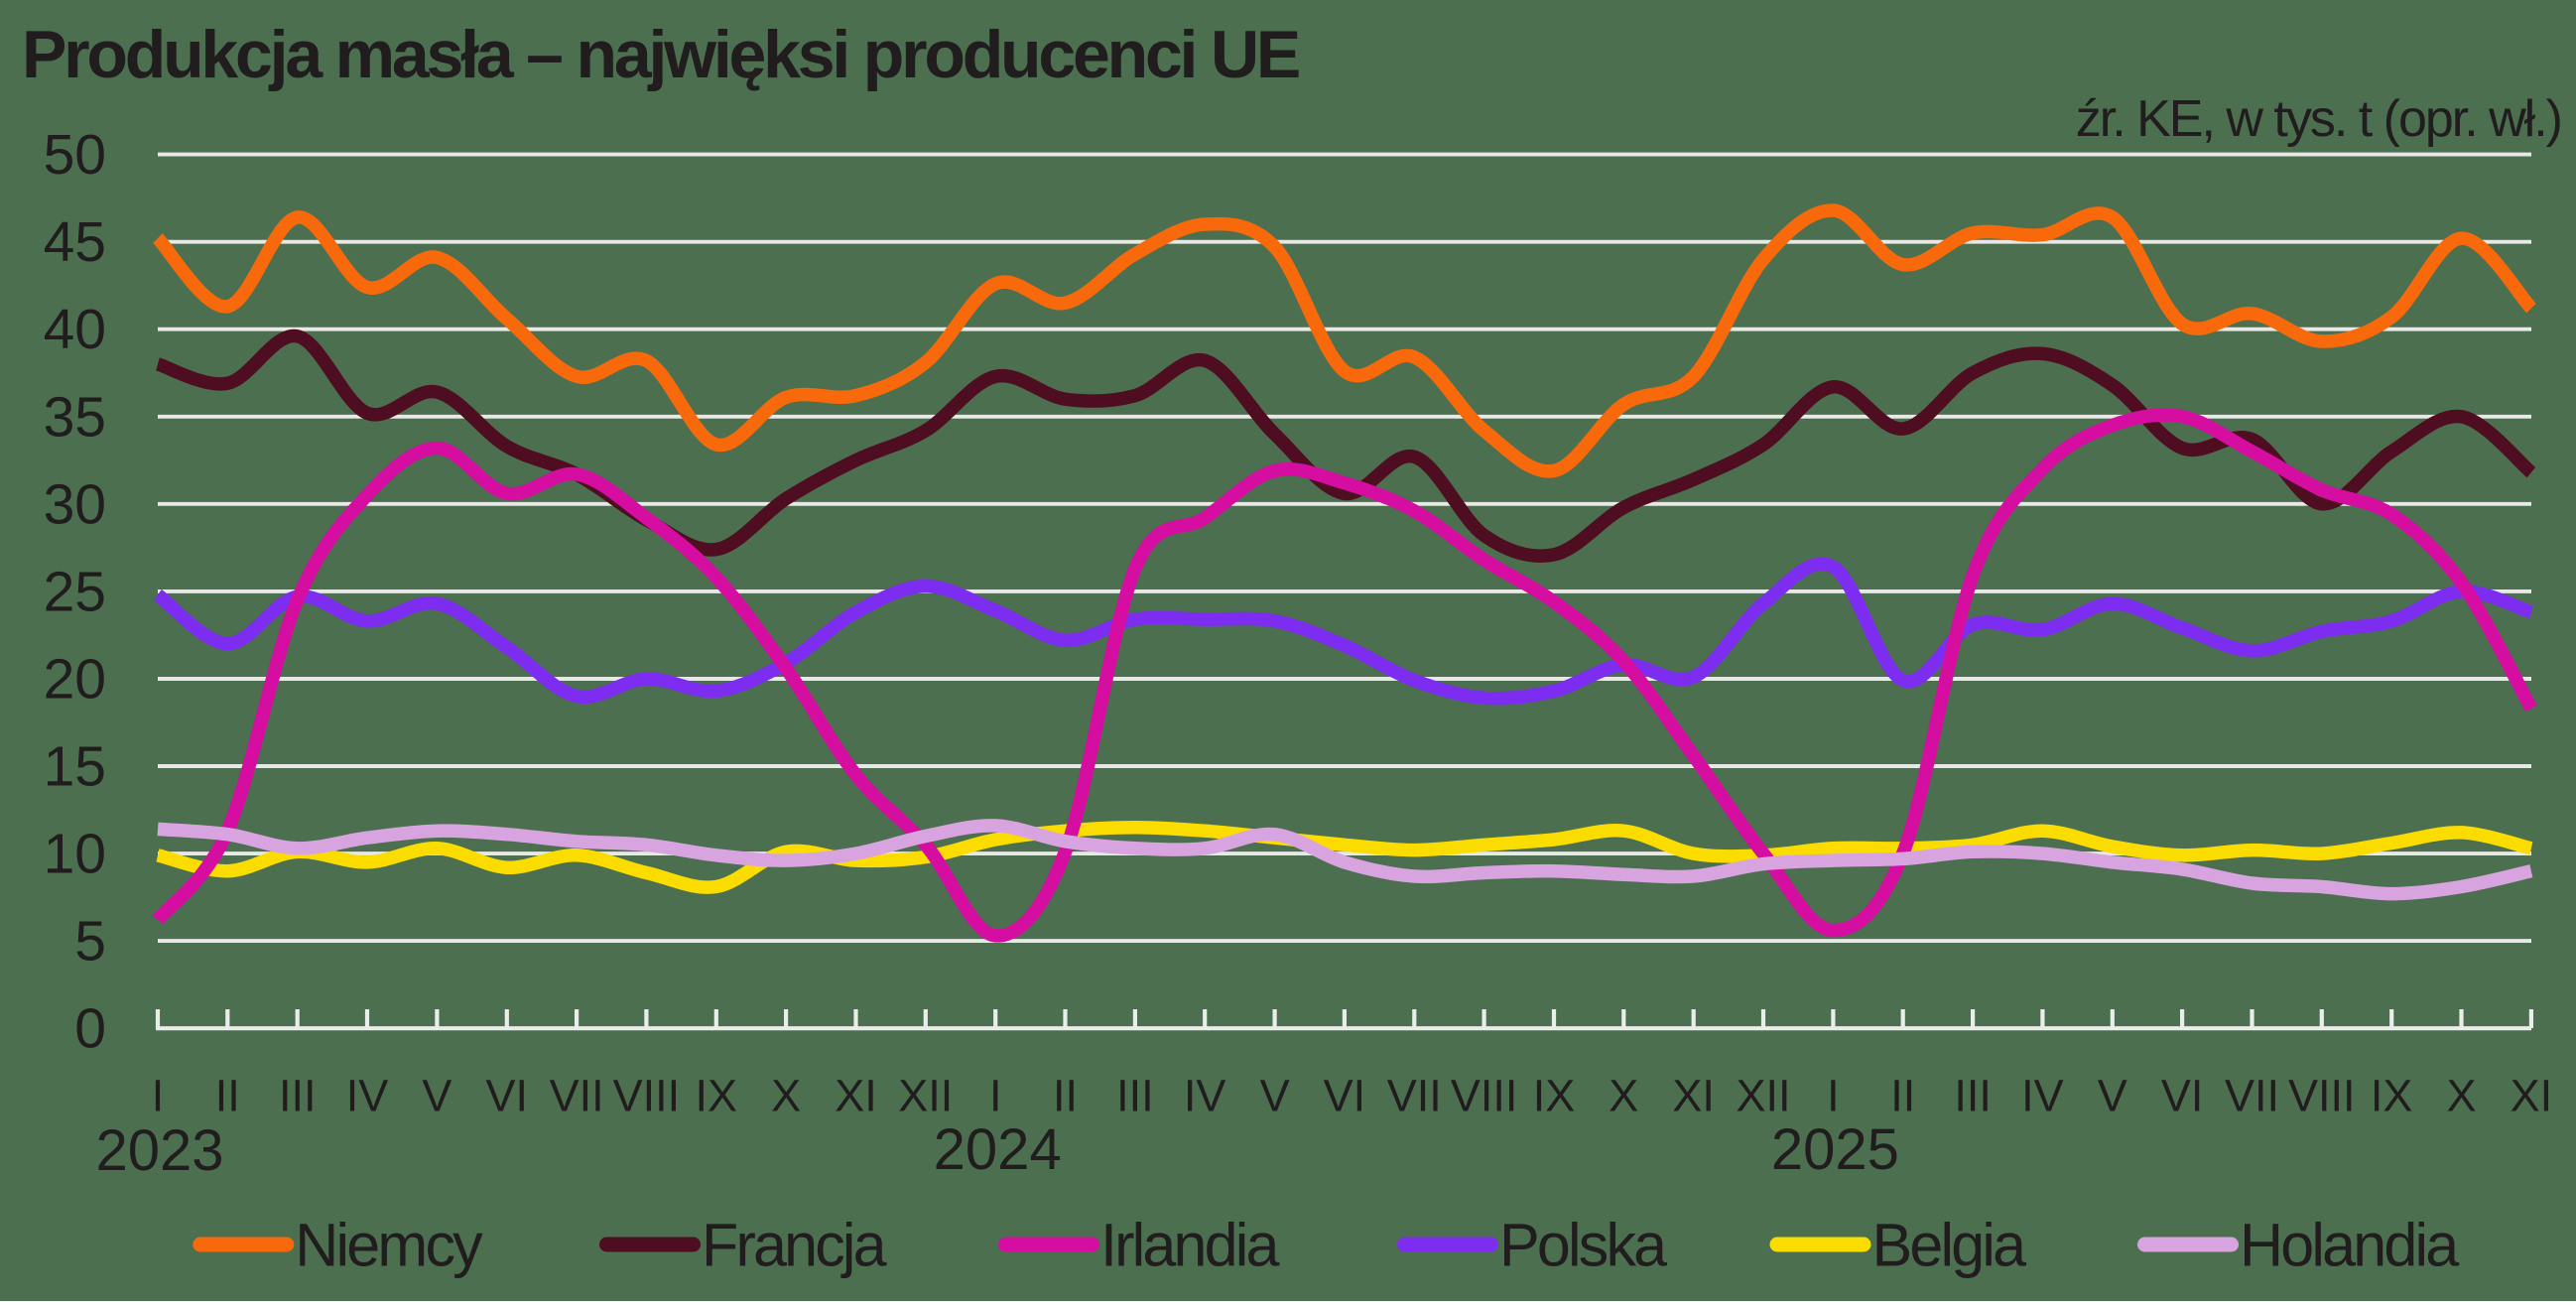  What do you see at coordinates (75, 155) in the screenshot?
I see `svg-text: 50` at bounding box center [75, 155].